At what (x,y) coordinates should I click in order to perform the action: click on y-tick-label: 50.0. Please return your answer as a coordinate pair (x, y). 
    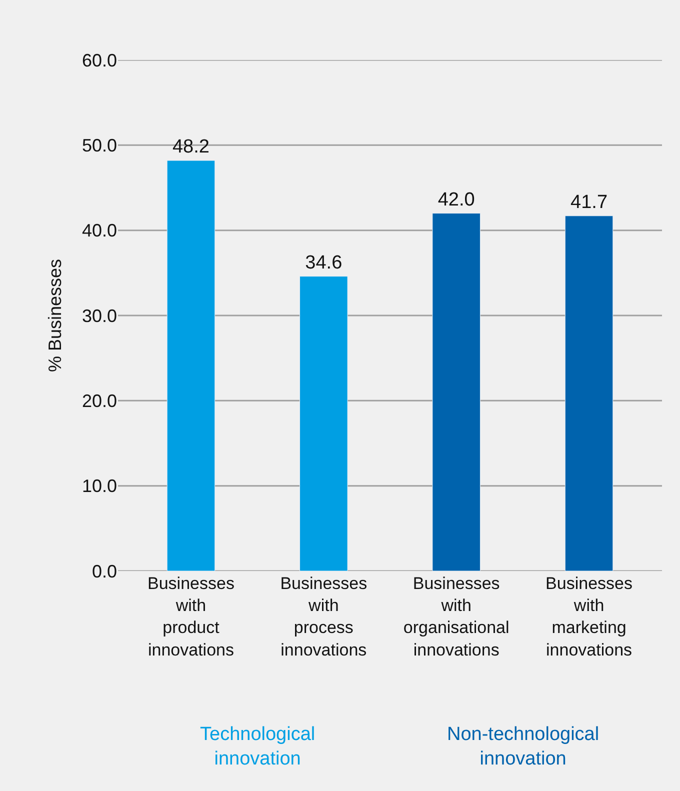
    Looking at the image, I should click on (99, 145).